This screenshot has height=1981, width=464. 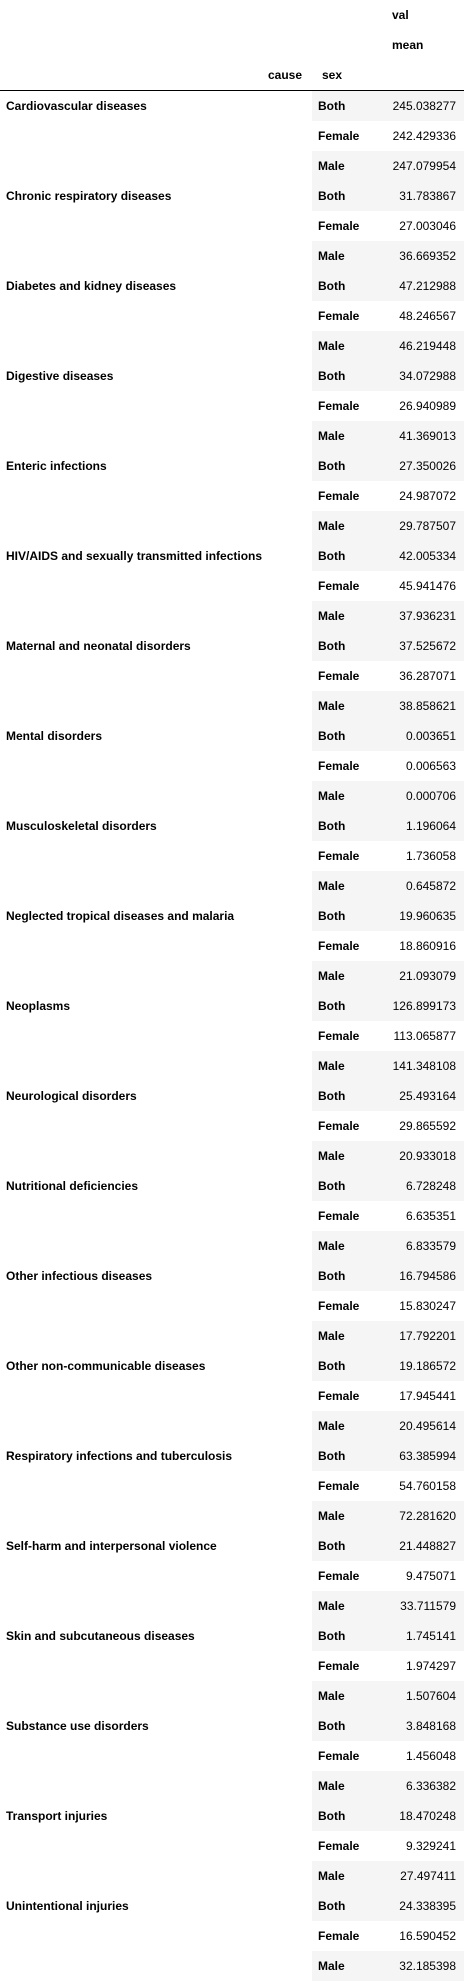 What do you see at coordinates (232, 1935) in the screenshot?
I see `table-row: Unintentional injuries Both 24.338395` at bounding box center [232, 1935].